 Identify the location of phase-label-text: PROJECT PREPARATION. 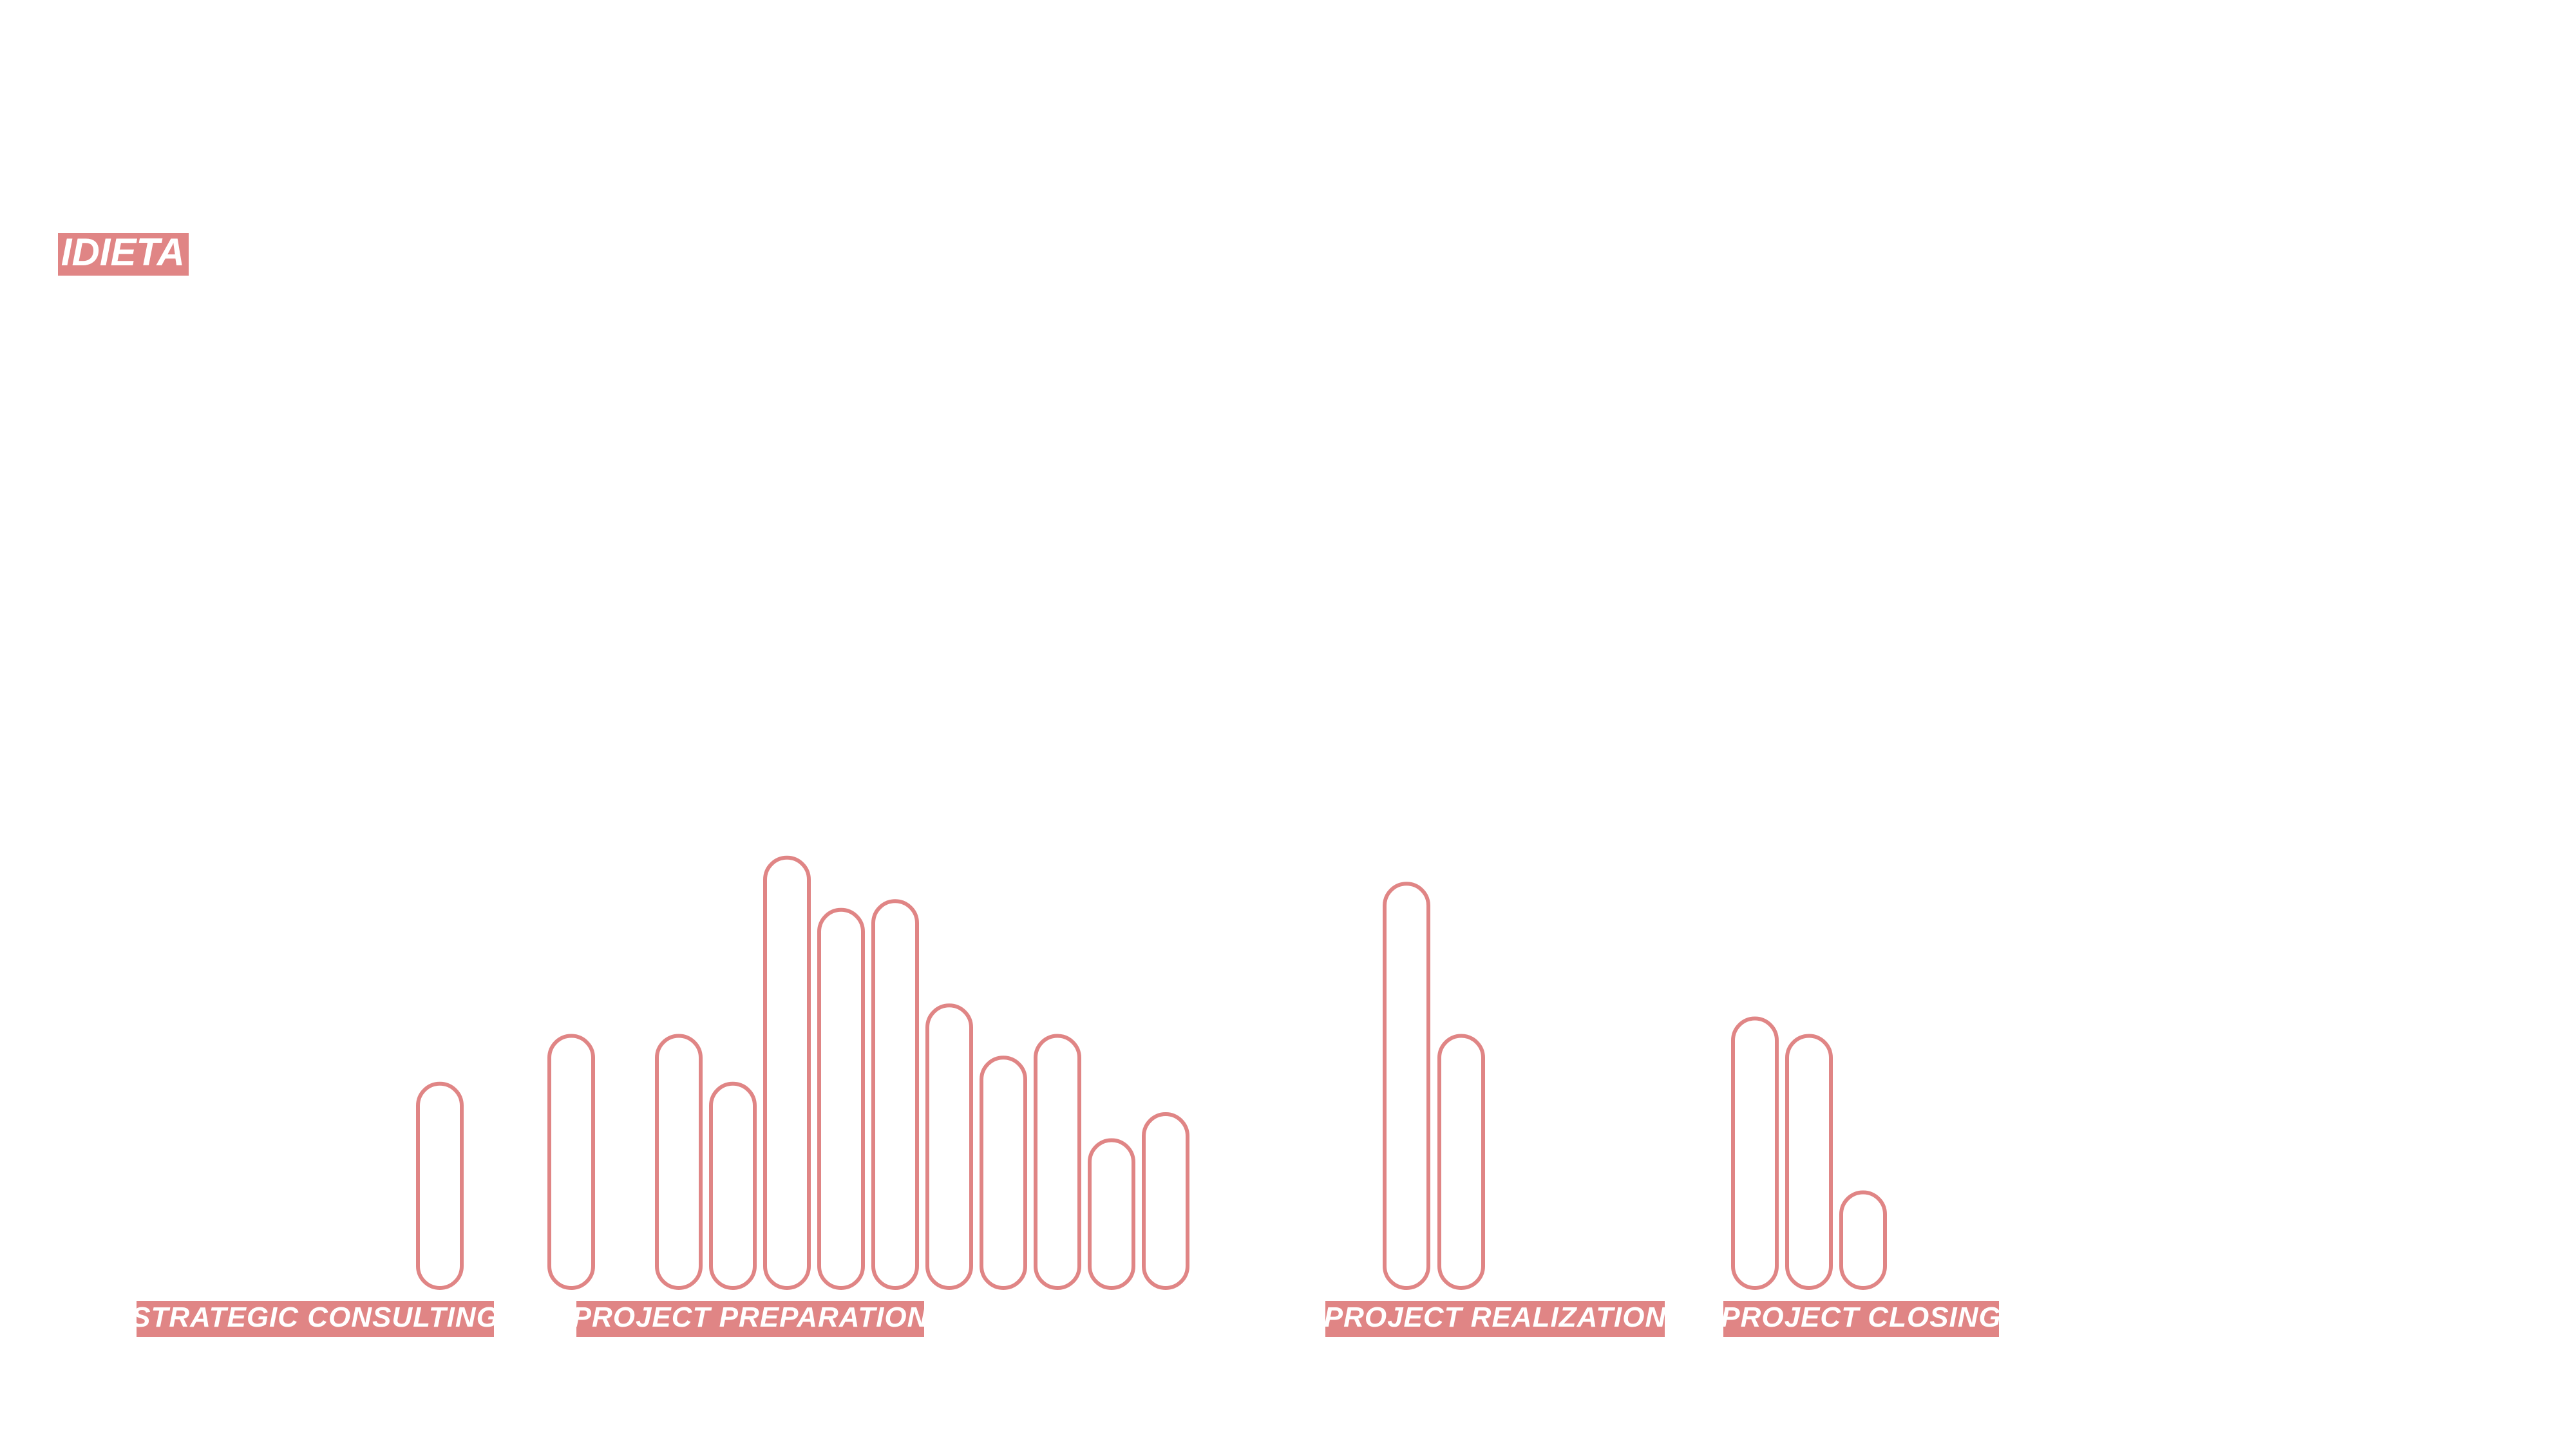
(751, 1318).